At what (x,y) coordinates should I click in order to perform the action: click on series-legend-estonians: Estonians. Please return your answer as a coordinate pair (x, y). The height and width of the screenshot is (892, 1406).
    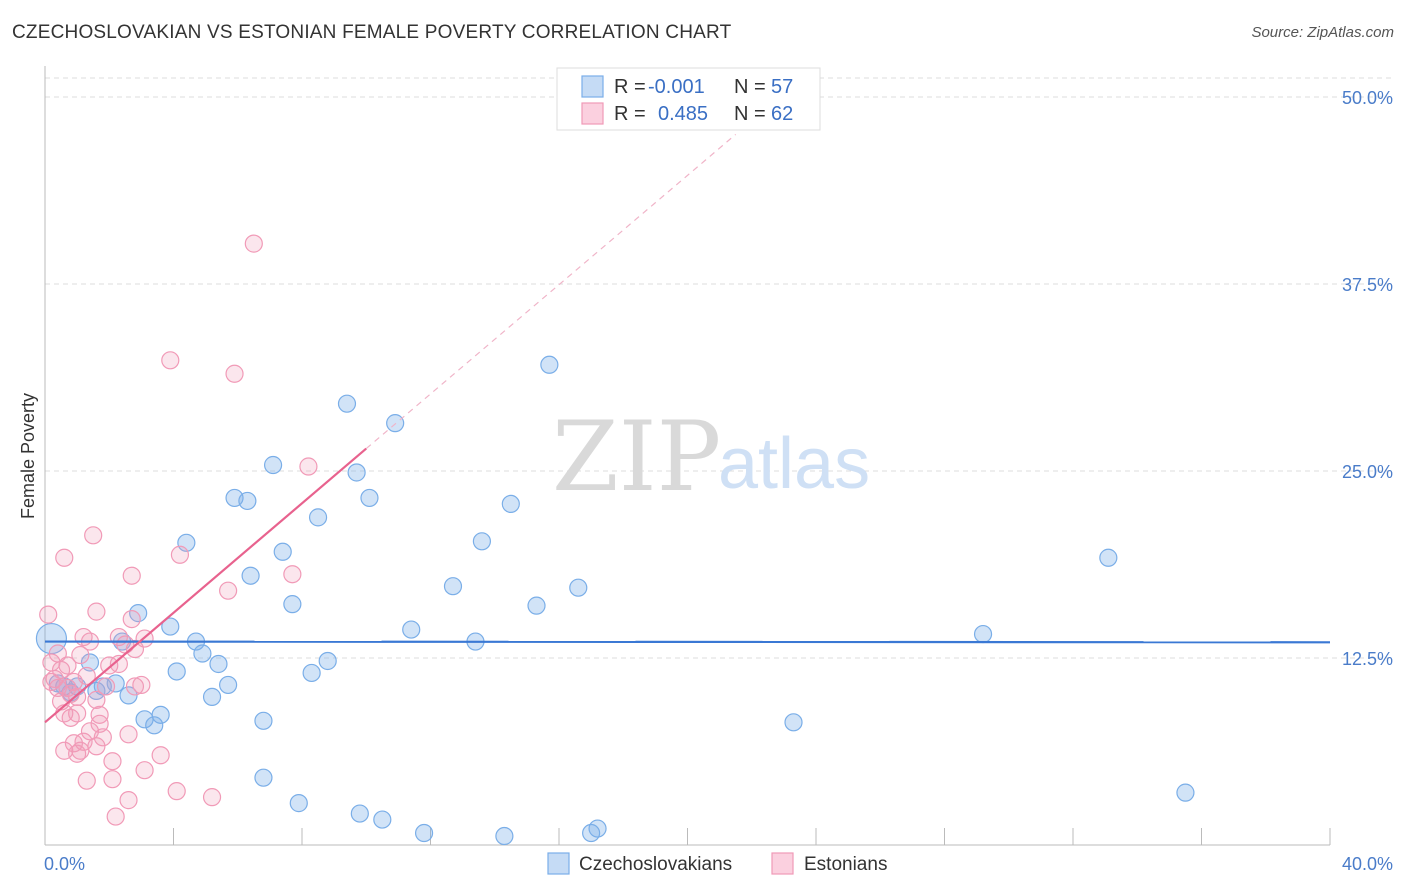
    Looking at the image, I should click on (845, 864).